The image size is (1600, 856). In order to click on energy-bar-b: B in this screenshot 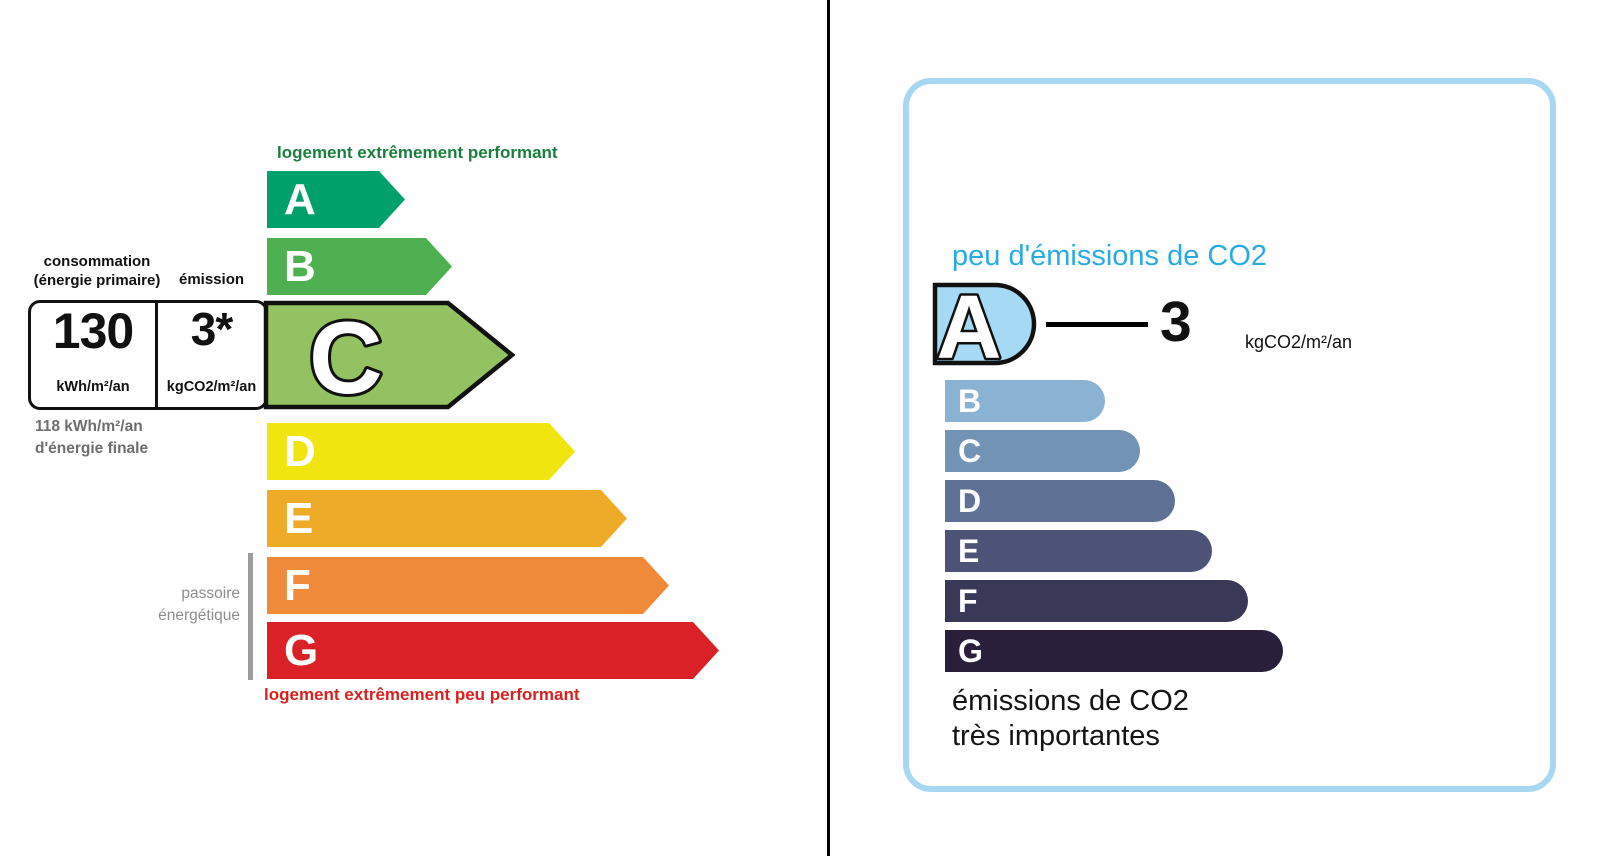, I will do `click(359, 266)`.